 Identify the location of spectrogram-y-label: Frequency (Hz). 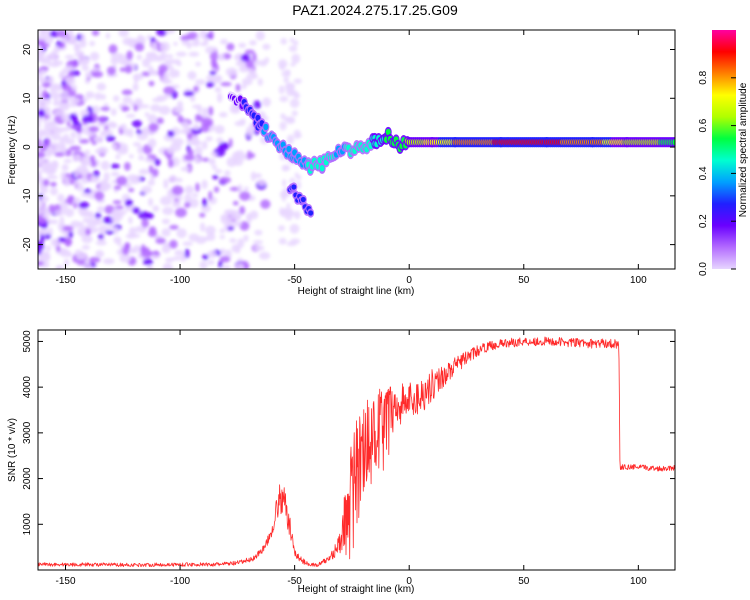
(12, 150).